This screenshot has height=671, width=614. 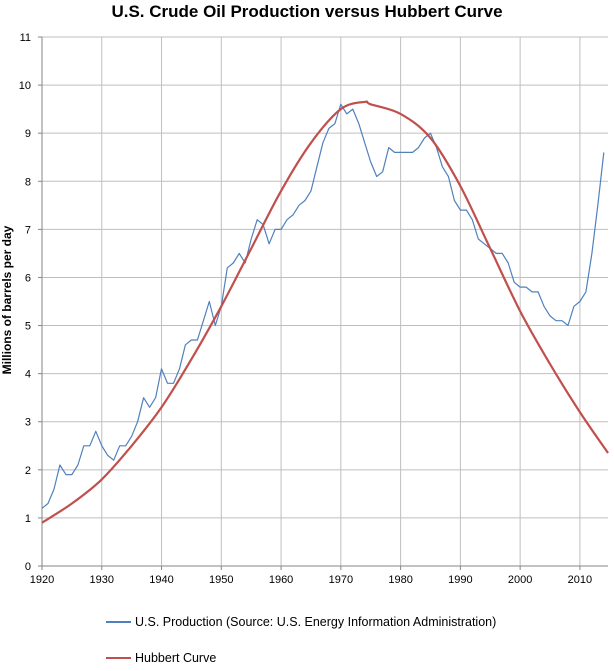 I want to click on x-tick-label: 1970, so click(x=341, y=580).